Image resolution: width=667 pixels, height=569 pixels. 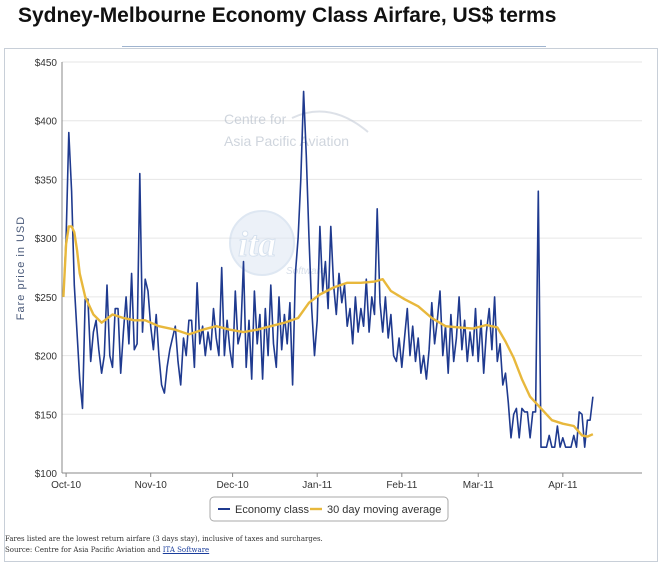 I want to click on y-axis-ticks: $100 $150 $200 $250 $300 $350 $400 $450, so click(x=46, y=269).